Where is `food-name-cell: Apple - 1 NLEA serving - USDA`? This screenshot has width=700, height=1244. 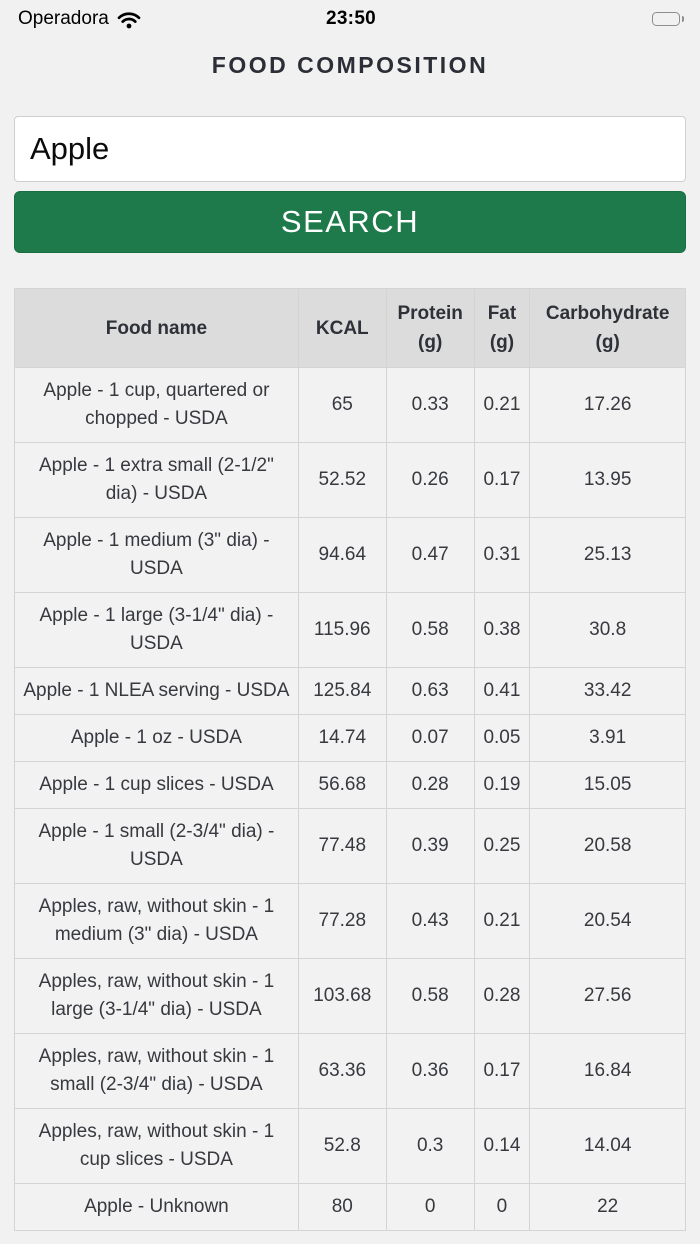
food-name-cell: Apple - 1 NLEA serving - USDA is located at coordinates (156, 691).